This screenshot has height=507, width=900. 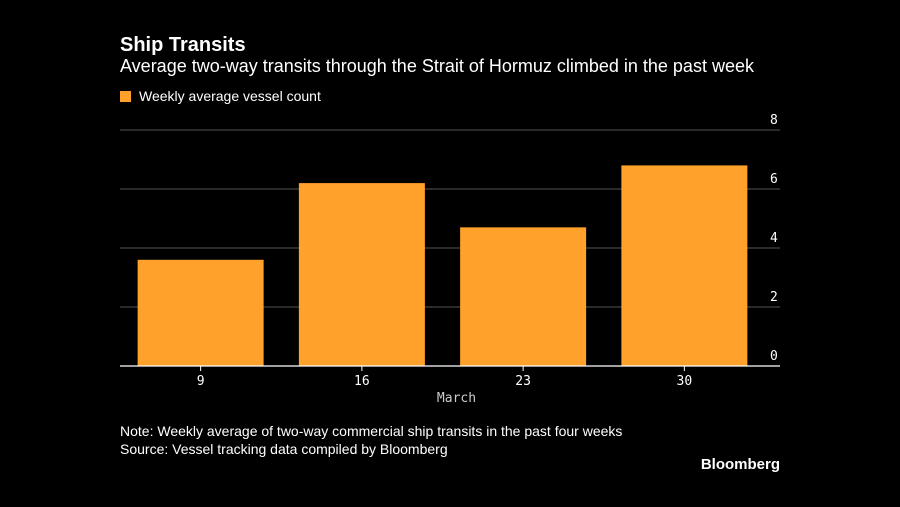 What do you see at coordinates (201, 381) in the screenshot?
I see `x-tick-label: 9` at bounding box center [201, 381].